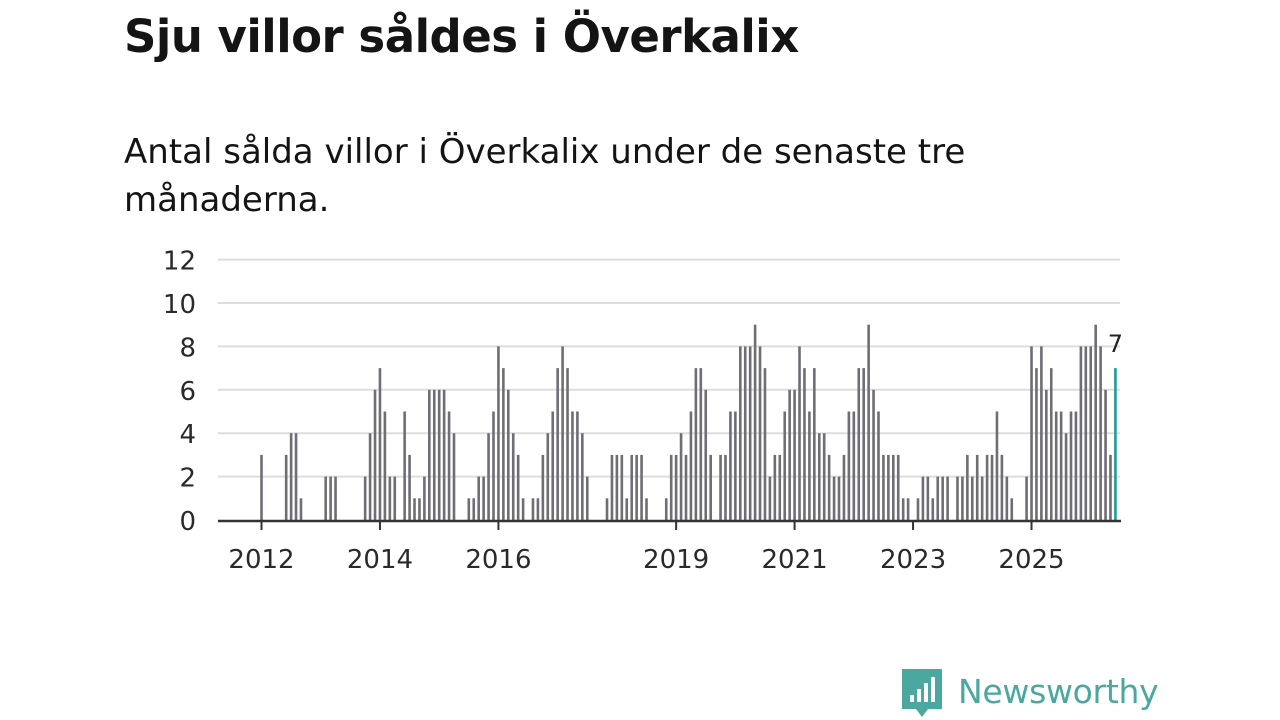  What do you see at coordinates (1115, 444) in the screenshot?
I see `bar-highlight` at bounding box center [1115, 444].